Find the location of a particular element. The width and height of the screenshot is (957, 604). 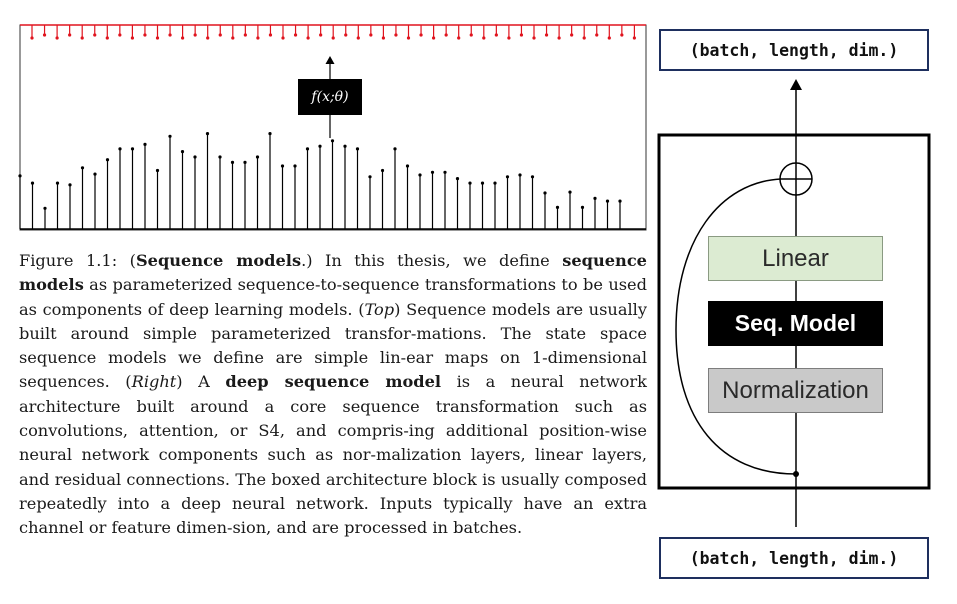

input-shape-text: (batch, length, dim.) is located at coordinates (794, 558).